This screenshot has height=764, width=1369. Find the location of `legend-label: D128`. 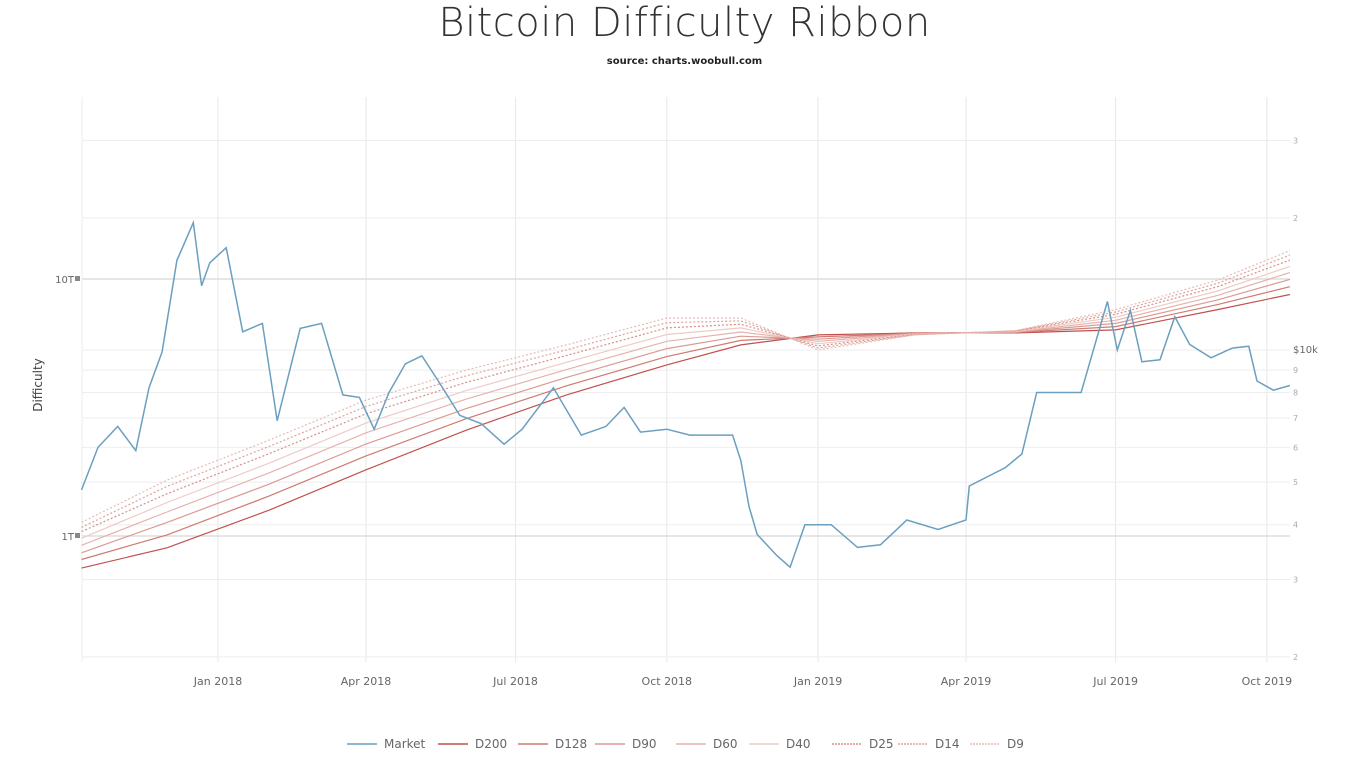

legend-label: D128 is located at coordinates (571, 744).